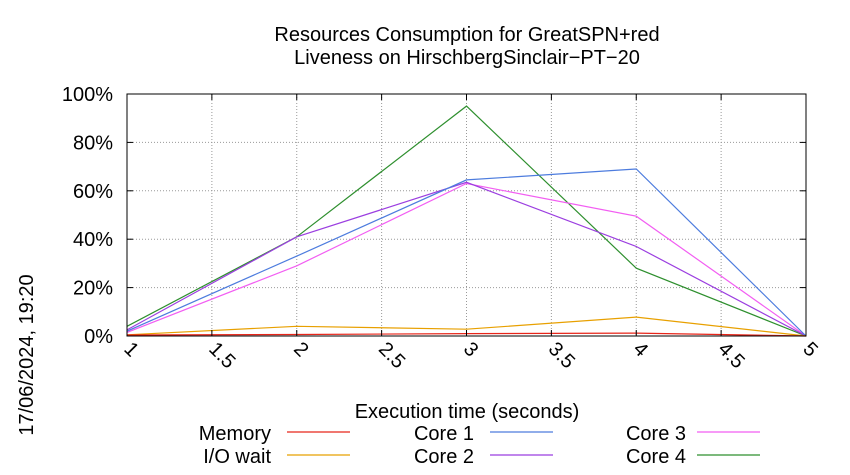 The width and height of the screenshot is (850, 475). Describe the element at coordinates (221, 355) in the screenshot. I see `x-tick-label: 1.5` at that location.